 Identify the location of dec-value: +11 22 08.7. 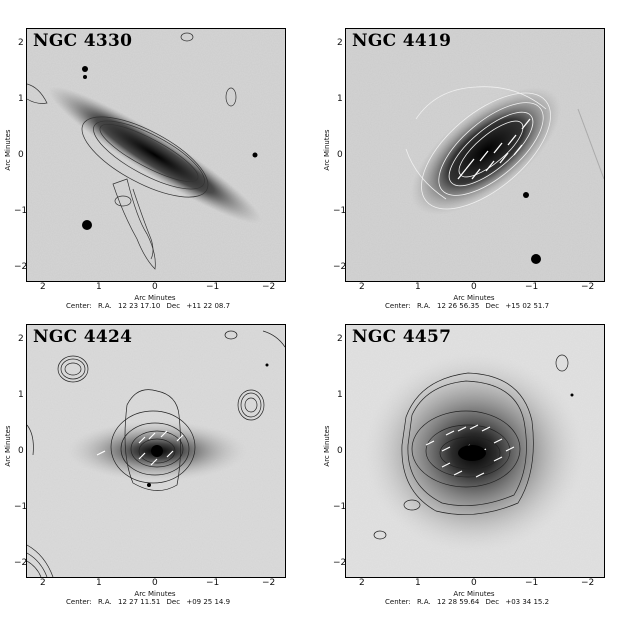
(208, 306).